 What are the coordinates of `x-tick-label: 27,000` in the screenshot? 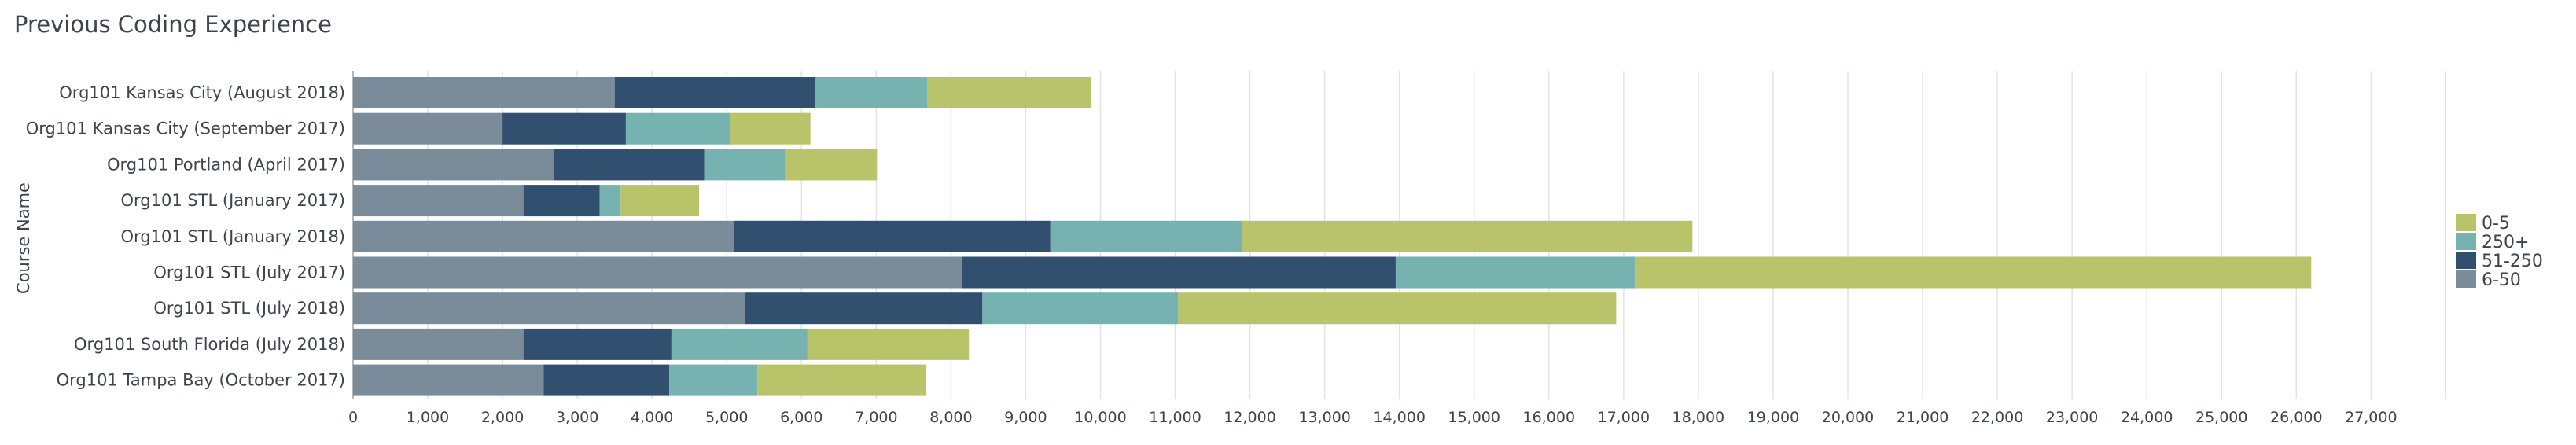 It's located at (2371, 417).